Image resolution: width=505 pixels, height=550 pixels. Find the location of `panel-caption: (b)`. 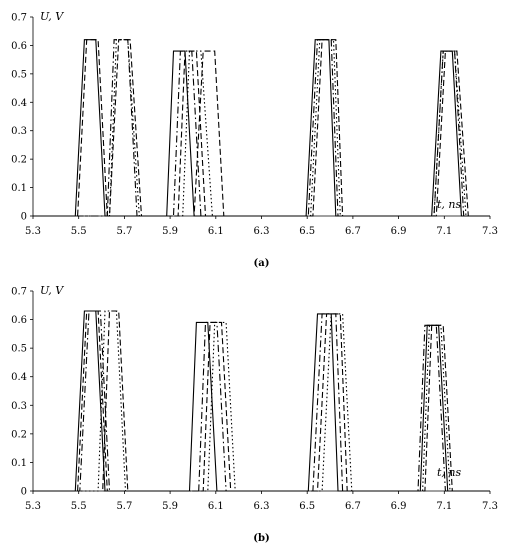

panel-caption: (b) is located at coordinates (261, 538).